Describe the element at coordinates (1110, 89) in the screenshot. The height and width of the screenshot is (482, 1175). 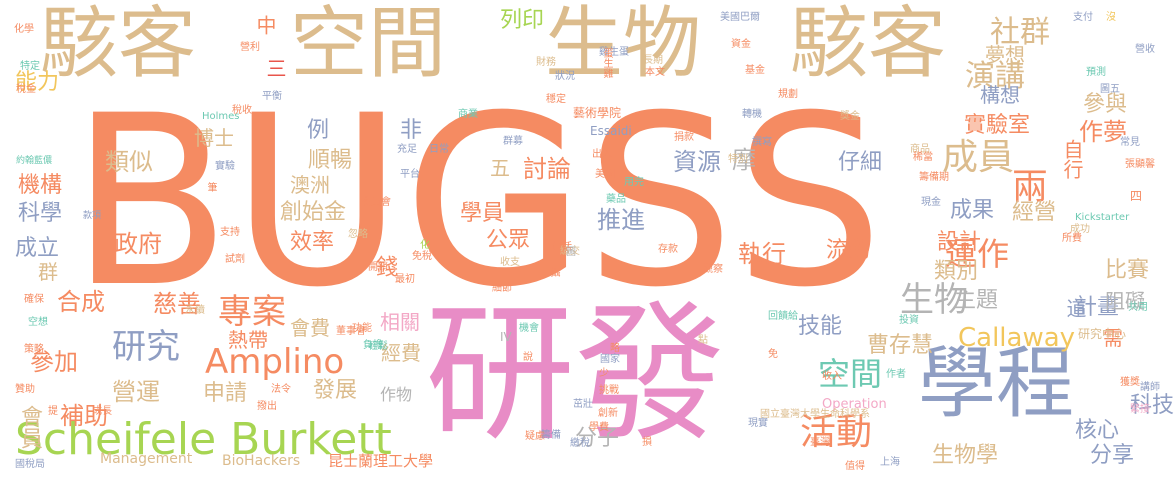
I see `cloud-word: 圖五` at that location.